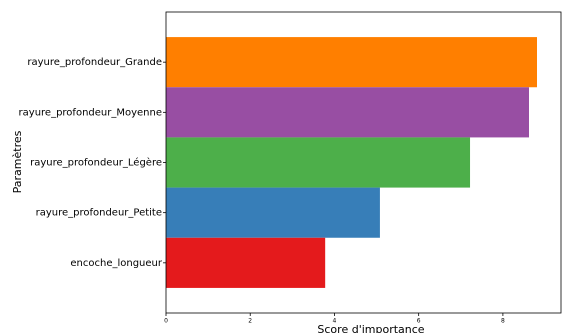 Image resolution: width=582 pixels, height=333 pixels. What do you see at coordinates (96, 163) in the screenshot?
I see `y-tick-label: rayure_profondeur_Légère` at bounding box center [96, 163].